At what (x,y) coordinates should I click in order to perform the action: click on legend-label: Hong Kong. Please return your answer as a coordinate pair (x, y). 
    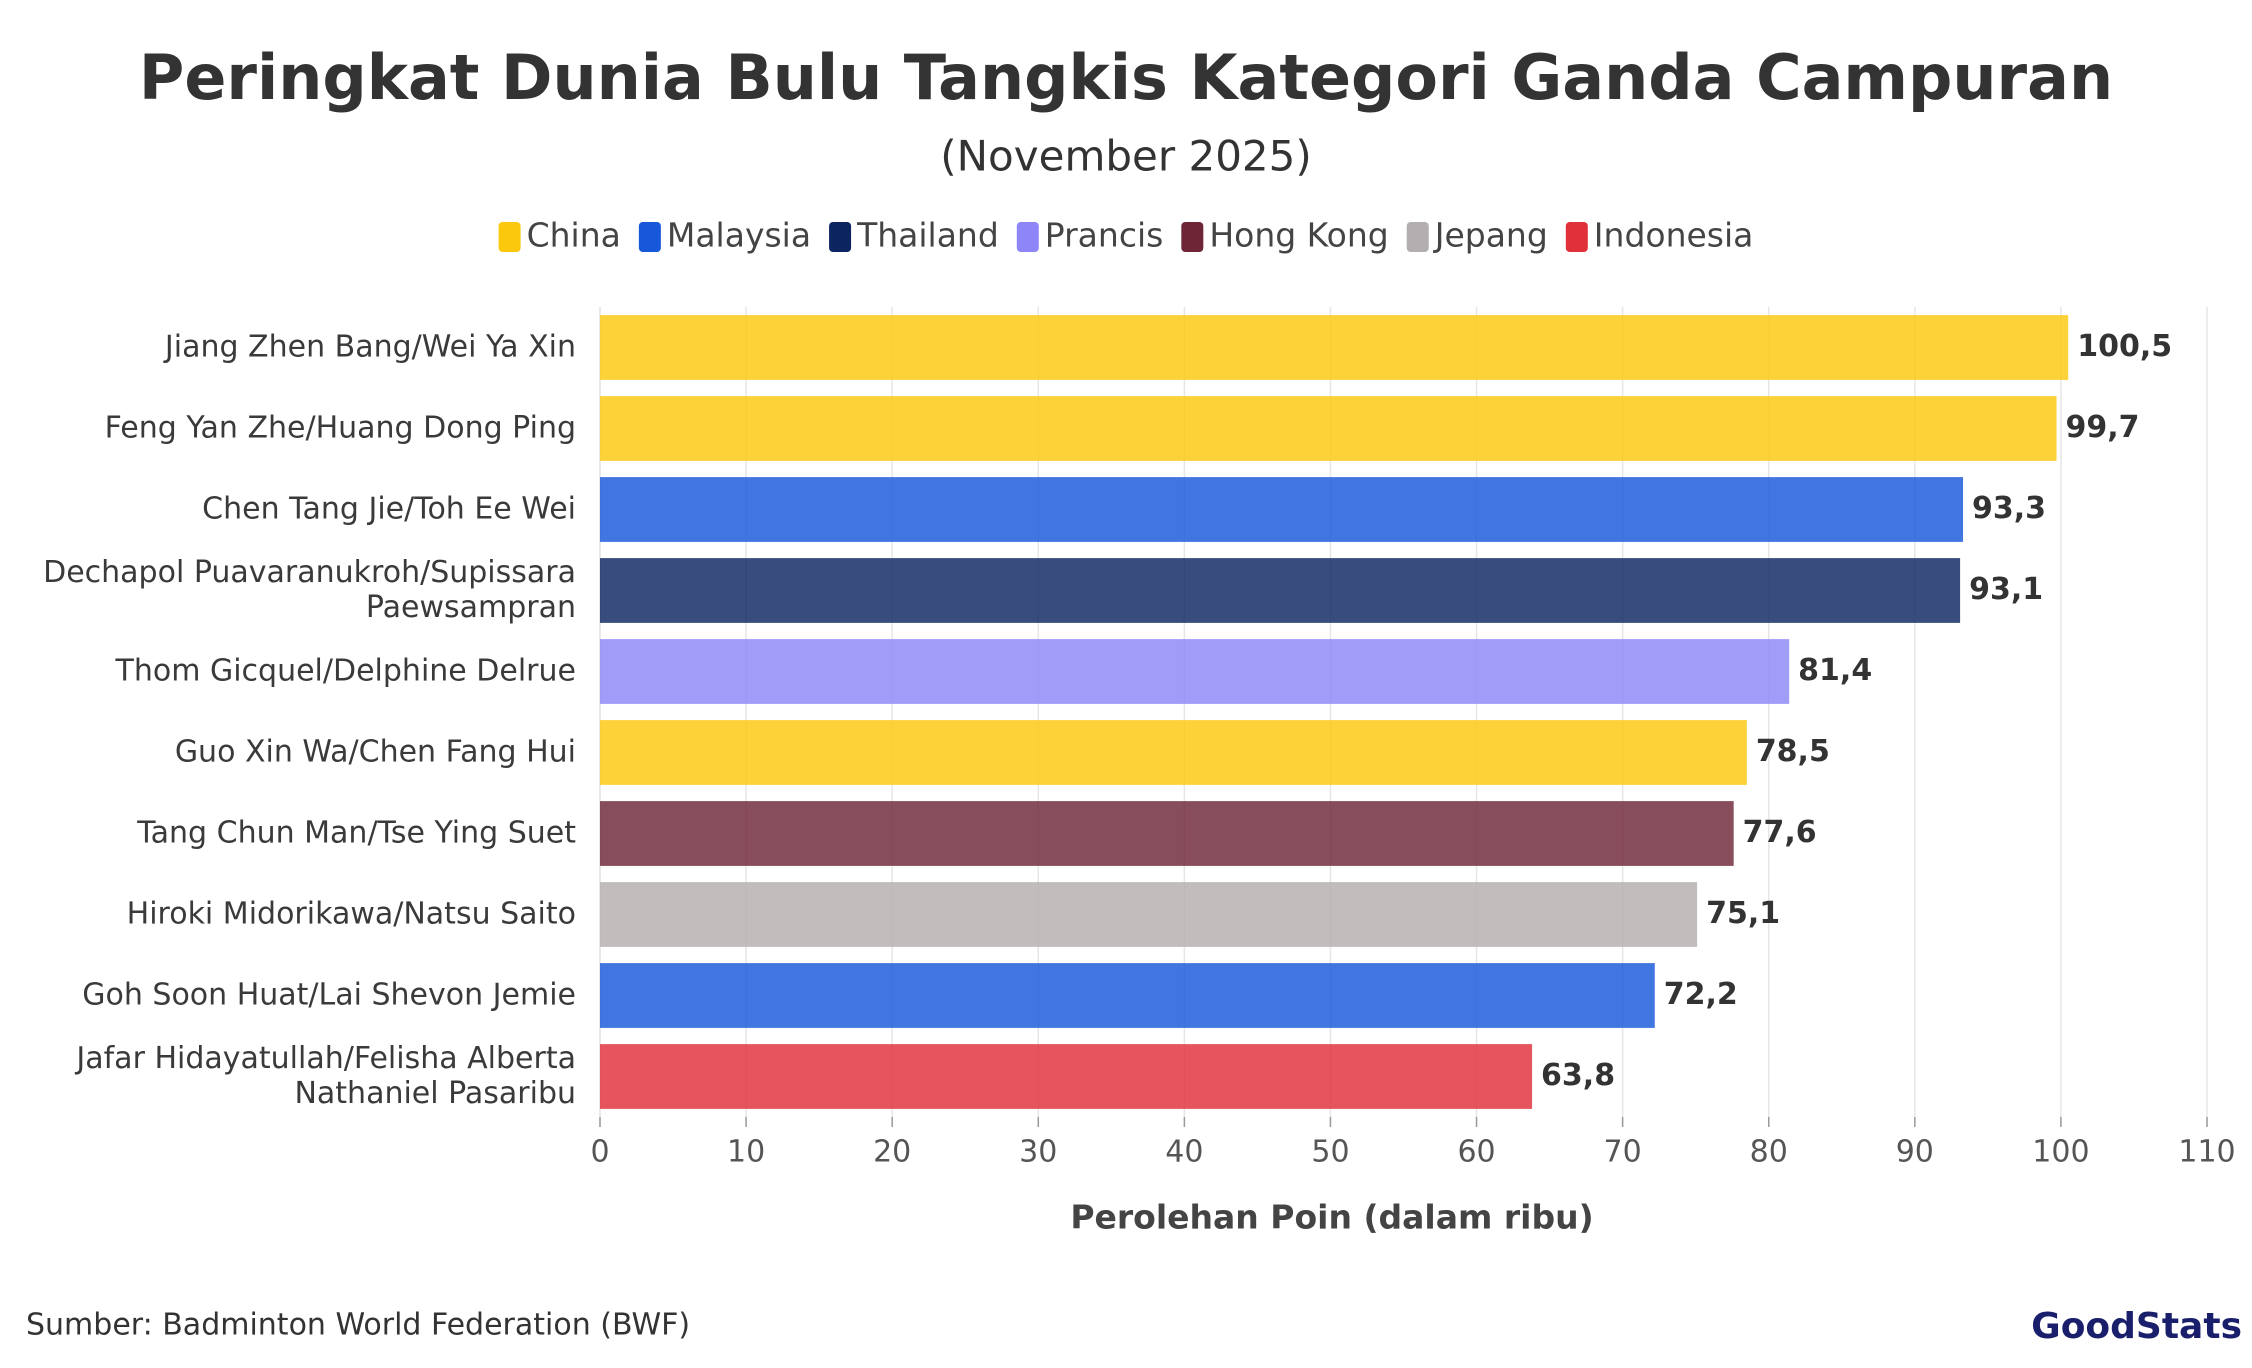
    Looking at the image, I should click on (1298, 235).